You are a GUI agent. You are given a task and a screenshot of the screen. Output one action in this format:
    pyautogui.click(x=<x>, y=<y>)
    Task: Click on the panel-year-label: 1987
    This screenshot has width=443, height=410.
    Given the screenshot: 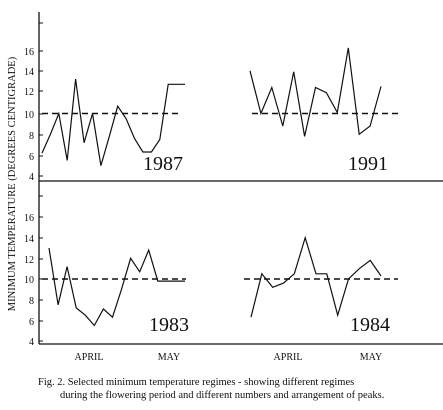 What is the action you would take?
    pyautogui.click(x=163, y=164)
    